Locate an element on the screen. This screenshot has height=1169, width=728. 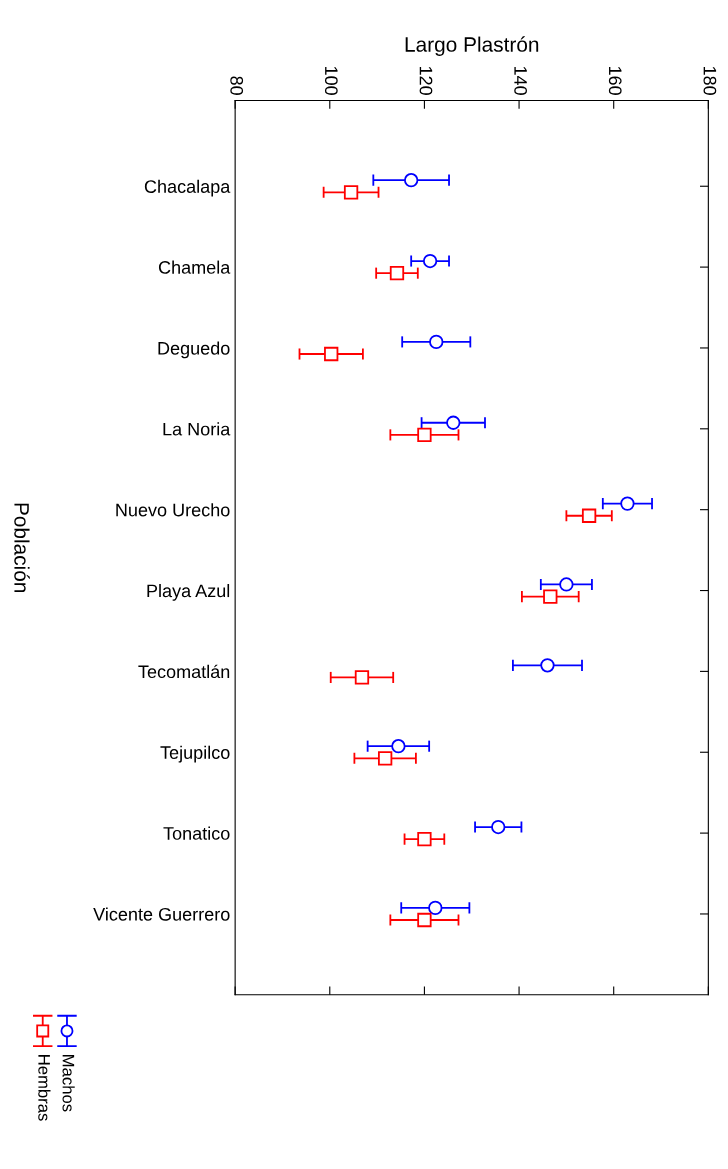
y-axis-title: Población is located at coordinates (22, 548).